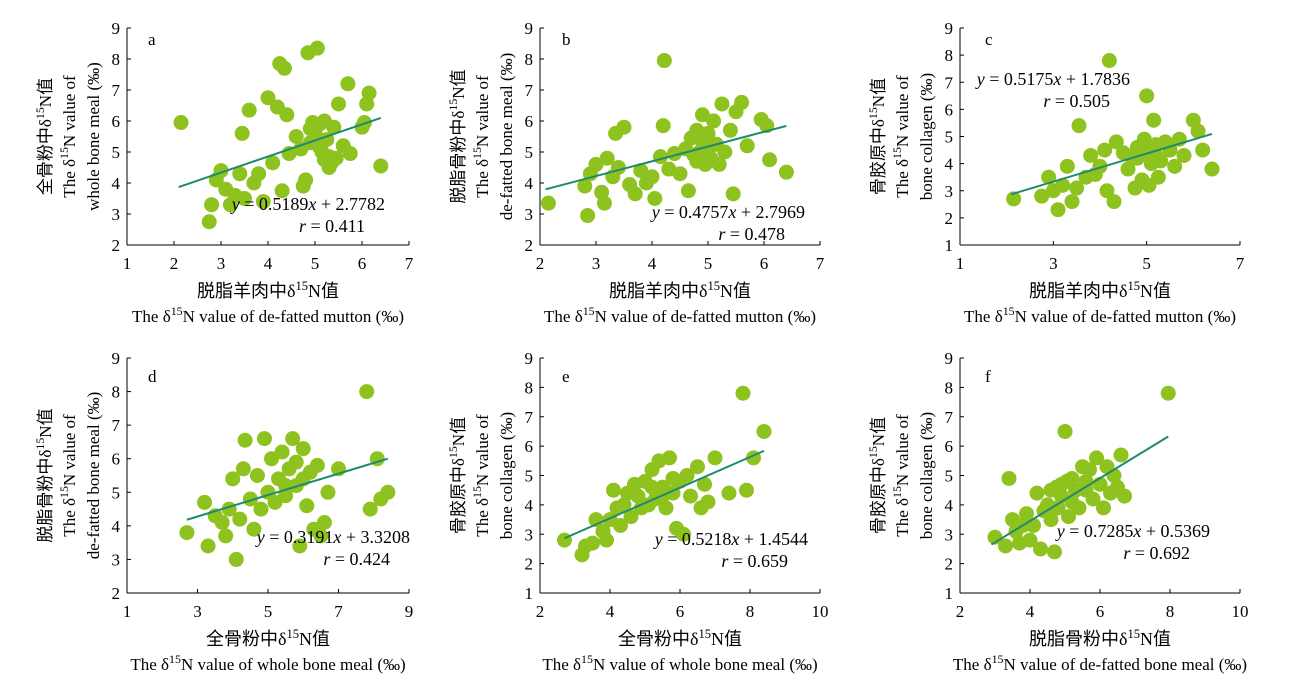  What do you see at coordinates (409, 611) in the screenshot?
I see `x-tick-label: 9` at bounding box center [409, 611].